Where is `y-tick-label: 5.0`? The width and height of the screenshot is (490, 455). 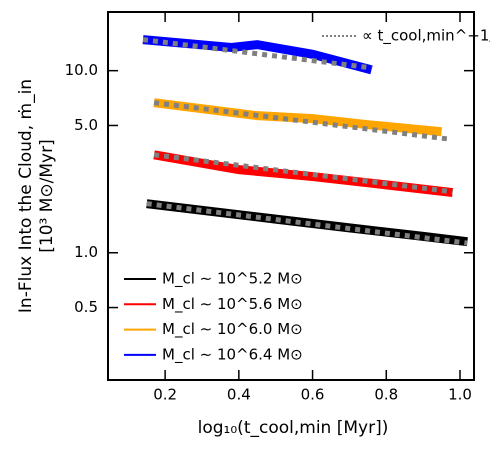
y-tick-label: 5.0 is located at coordinates (86, 125).